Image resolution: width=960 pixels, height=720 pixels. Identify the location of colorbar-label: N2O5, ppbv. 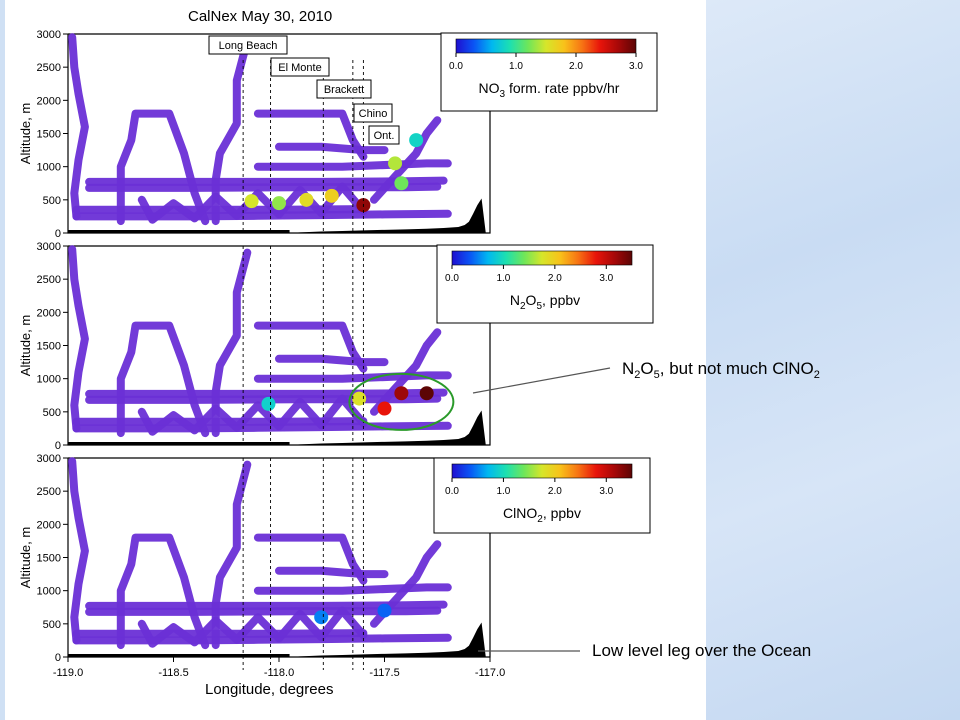
(545, 302).